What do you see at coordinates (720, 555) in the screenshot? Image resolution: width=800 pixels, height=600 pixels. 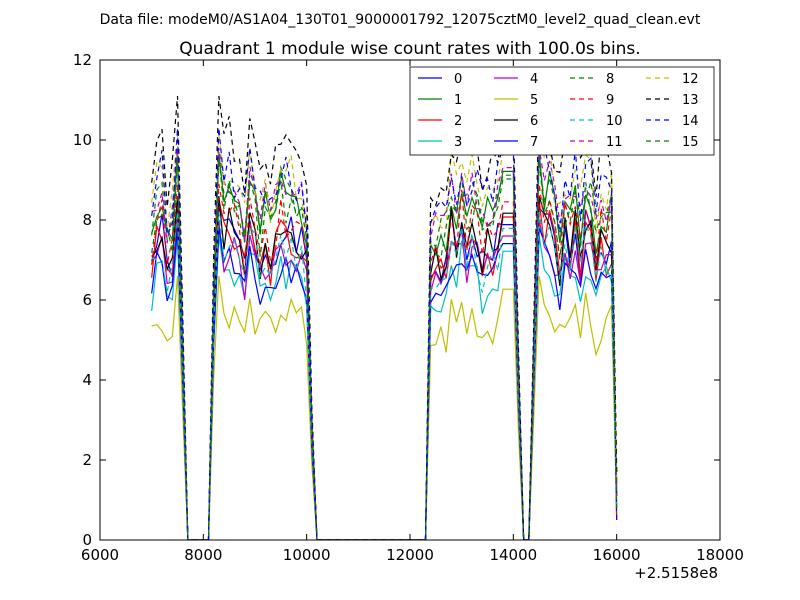 I see `x-tick-label: 18000` at bounding box center [720, 555].